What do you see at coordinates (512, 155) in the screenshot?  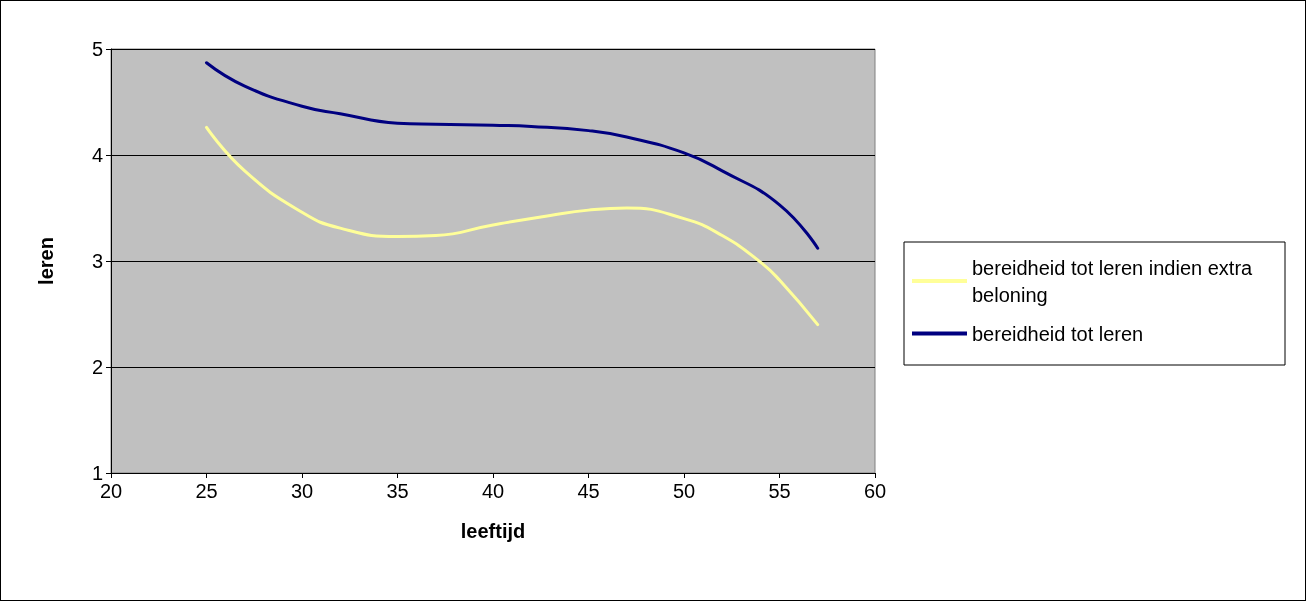 I see `line-series` at bounding box center [512, 155].